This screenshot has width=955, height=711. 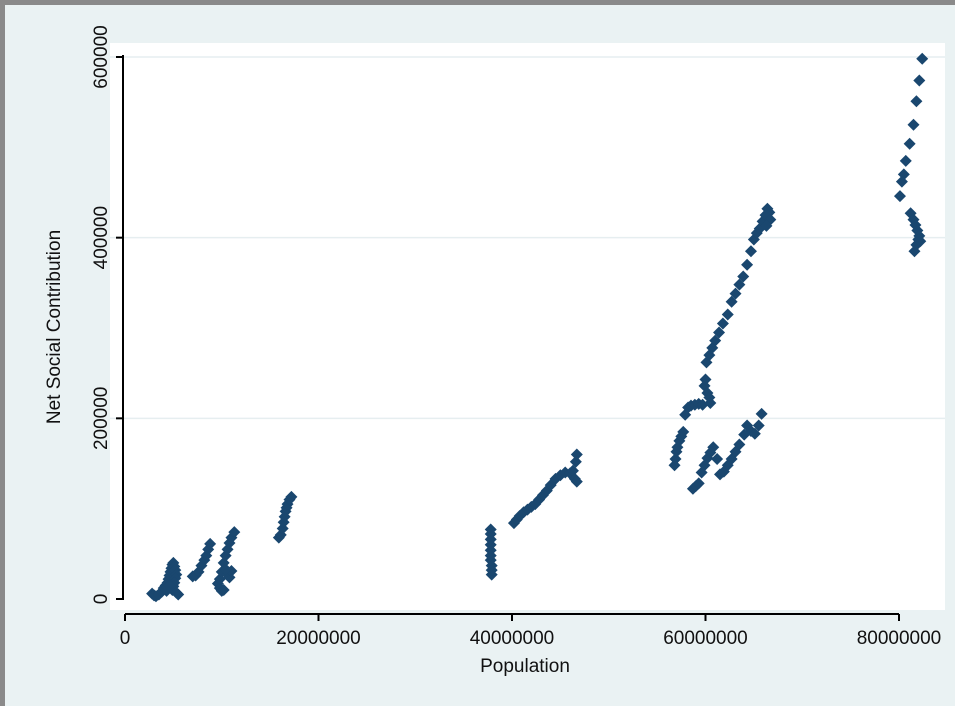 What do you see at coordinates (101, 237) in the screenshot?
I see `y-tick-label: 400000` at bounding box center [101, 237].